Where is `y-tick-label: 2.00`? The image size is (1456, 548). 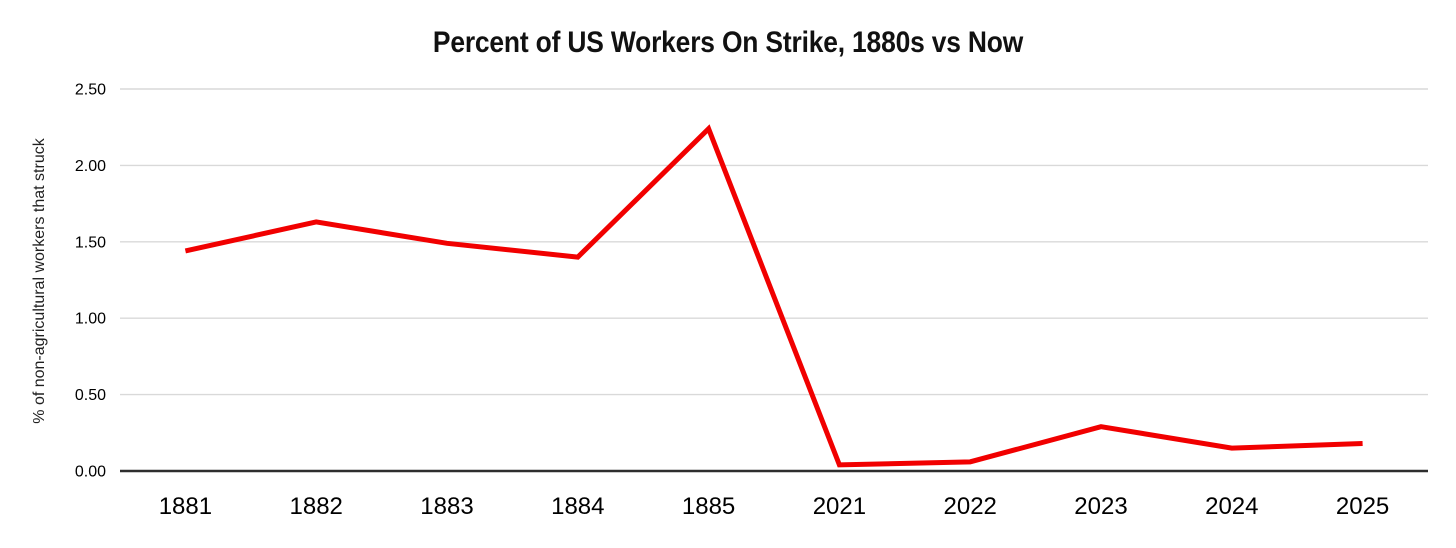
y-tick-label: 2.00 is located at coordinates (90, 166).